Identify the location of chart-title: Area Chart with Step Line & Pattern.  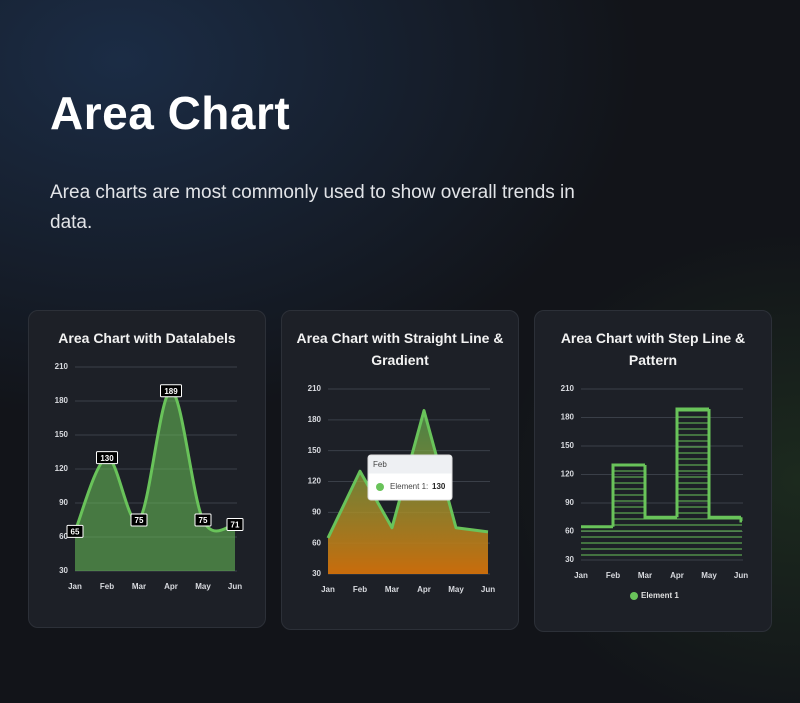
(653, 349).